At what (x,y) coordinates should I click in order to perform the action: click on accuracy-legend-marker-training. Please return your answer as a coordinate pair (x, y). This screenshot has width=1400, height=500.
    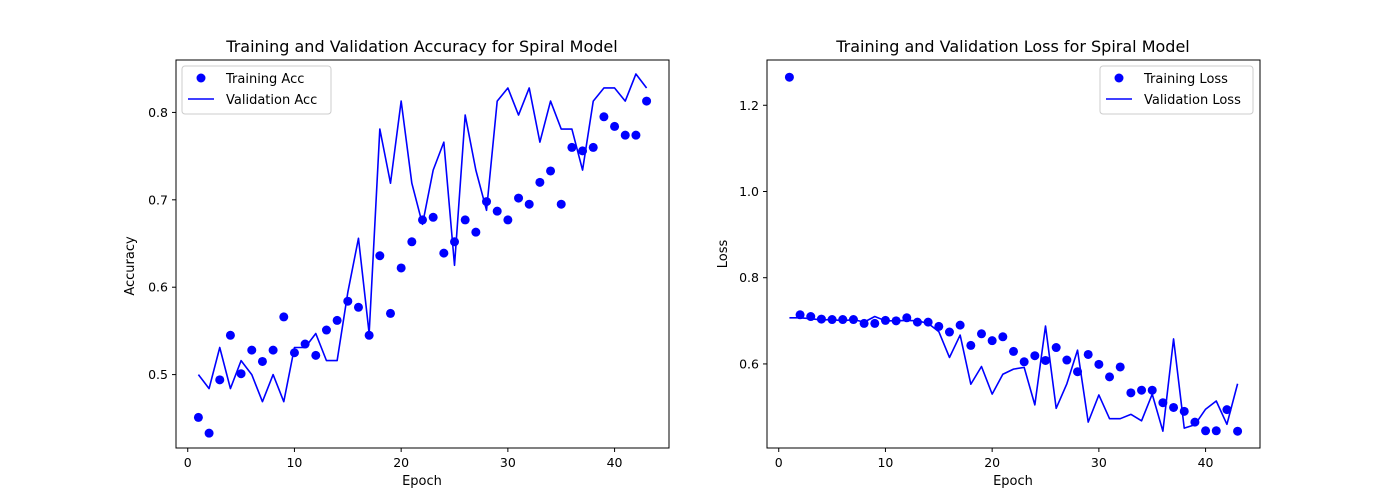
    Looking at the image, I should click on (201, 78).